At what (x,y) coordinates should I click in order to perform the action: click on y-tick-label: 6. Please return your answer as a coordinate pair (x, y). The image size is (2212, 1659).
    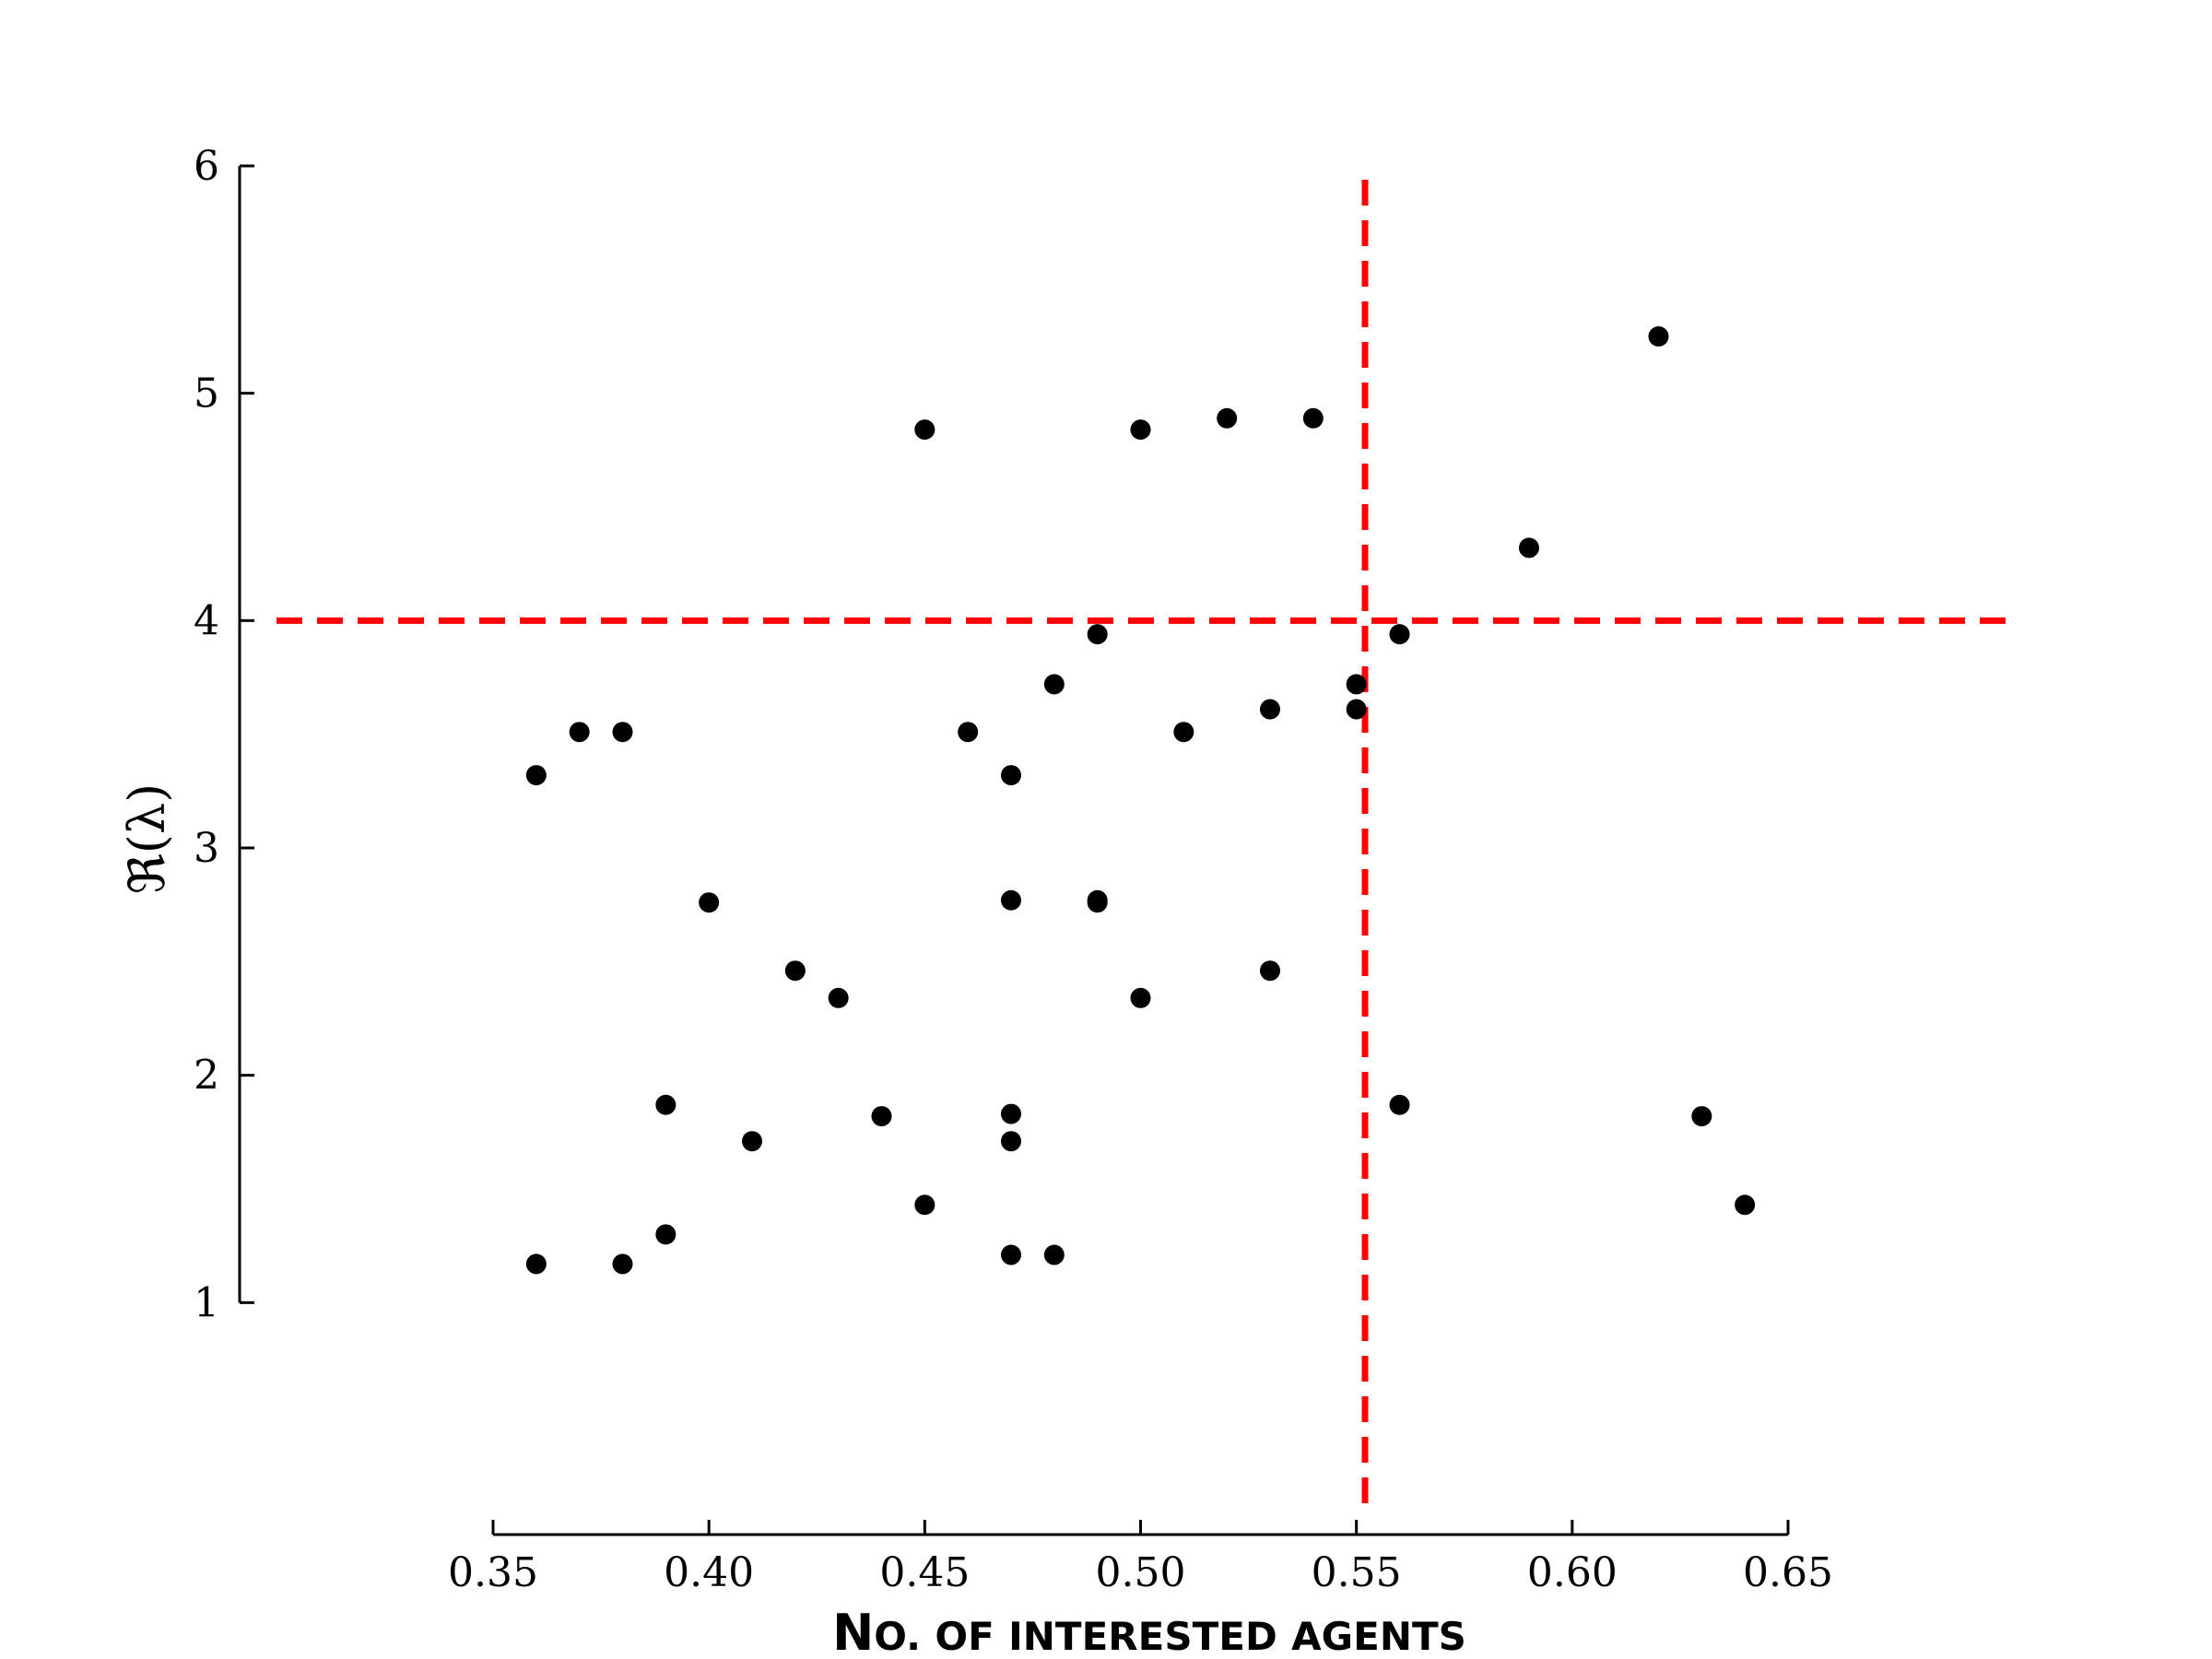
    Looking at the image, I should click on (206, 166).